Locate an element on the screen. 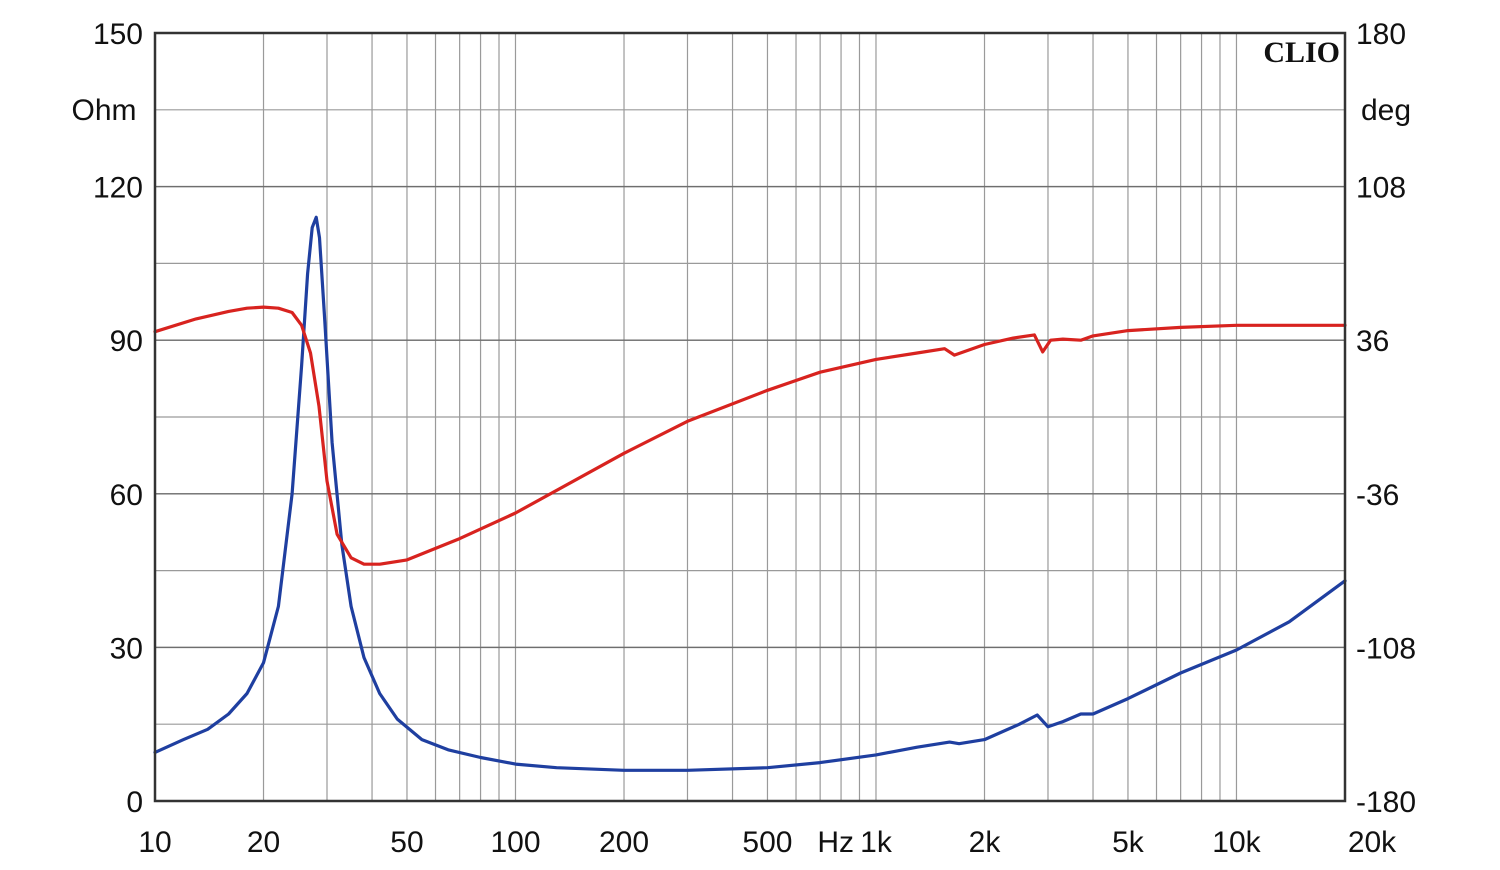  x-axis-ticks: 10 20 50 100 200 500 1k 2k 5k 10k 20k Hz is located at coordinates (767, 842).